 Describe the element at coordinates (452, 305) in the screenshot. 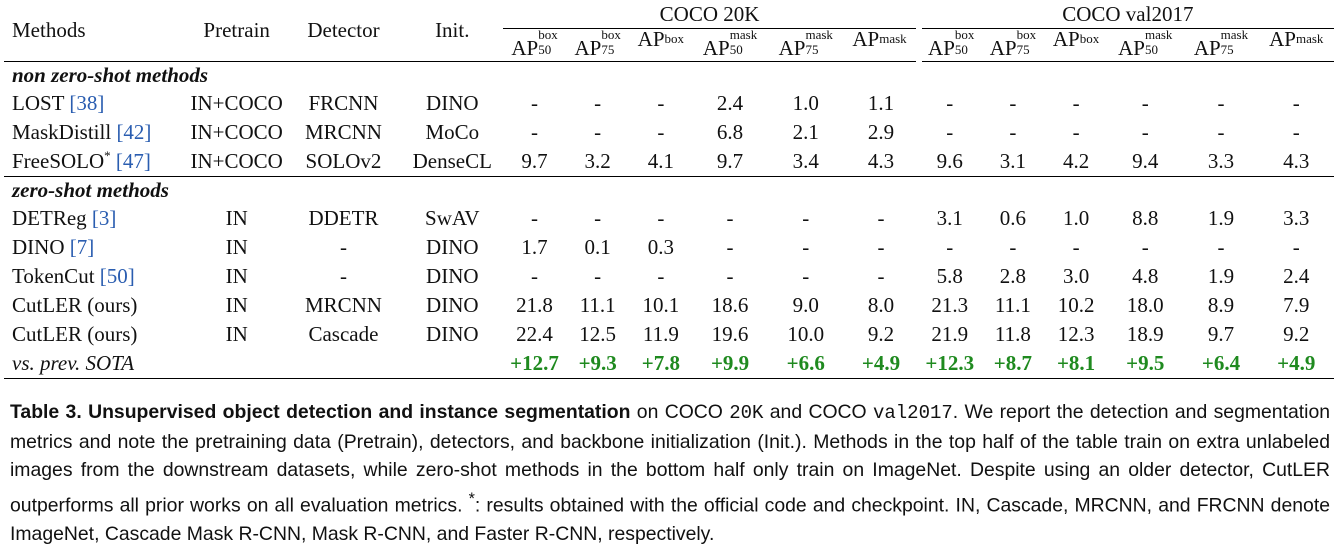

I see `init-cell: DINO` at that location.